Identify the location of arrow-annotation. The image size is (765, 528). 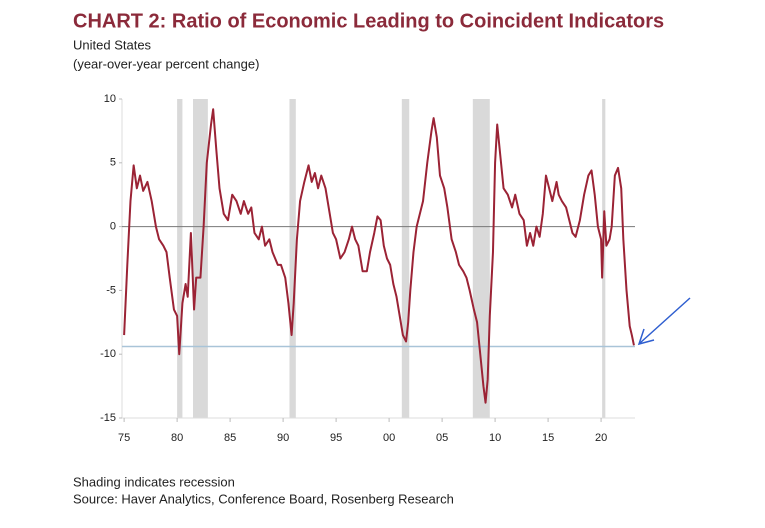
(664, 321).